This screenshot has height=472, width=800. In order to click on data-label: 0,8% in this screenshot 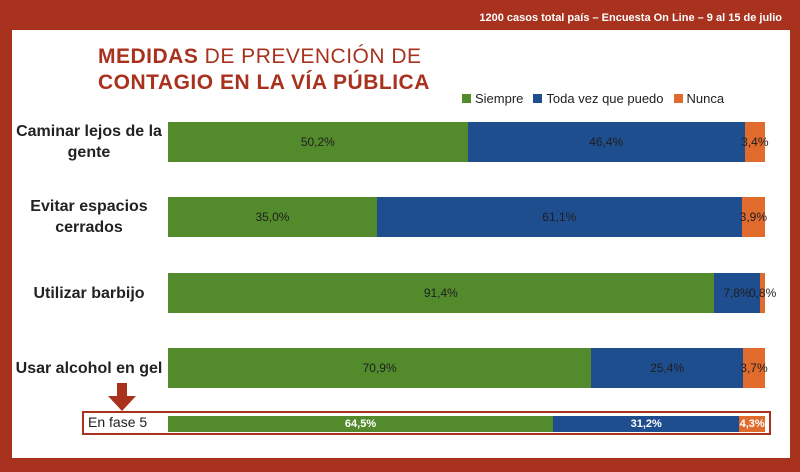, I will do `click(762, 293)`.